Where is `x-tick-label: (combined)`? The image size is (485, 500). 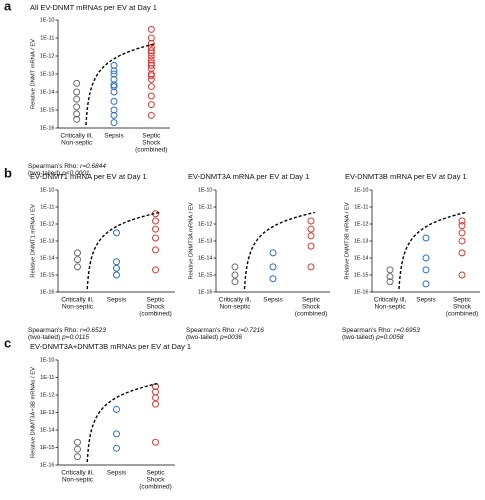 x-tick-label: (combined) is located at coordinates (155, 314).